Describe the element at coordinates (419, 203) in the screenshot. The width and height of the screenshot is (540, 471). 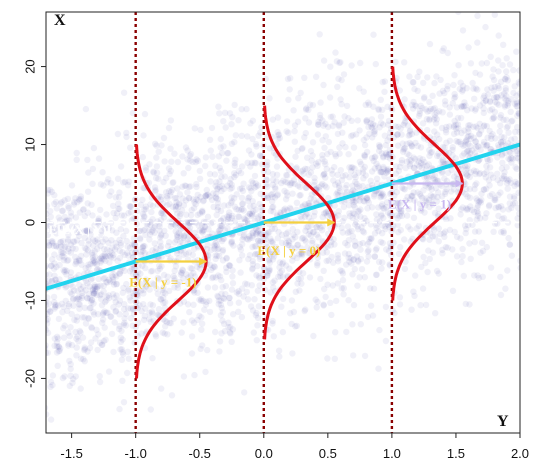
I see `annotation-label: E(X | y = 1)` at that location.